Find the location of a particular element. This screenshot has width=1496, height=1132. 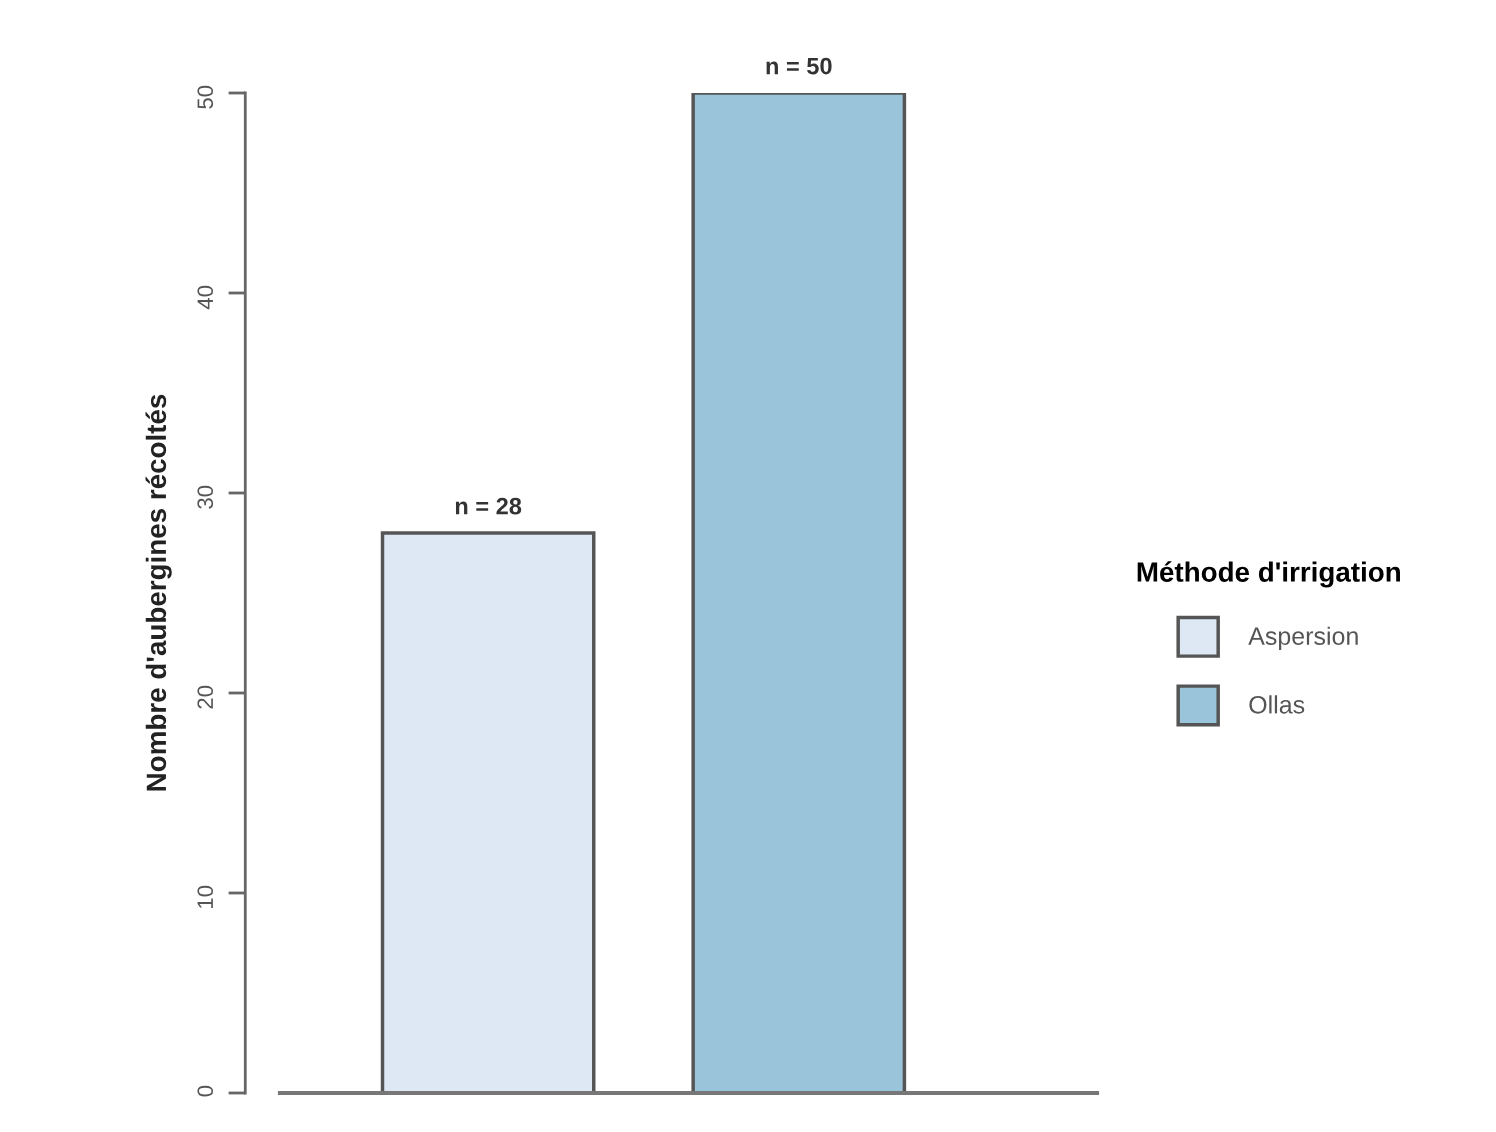

data-label: n = 28 is located at coordinates (488, 506).